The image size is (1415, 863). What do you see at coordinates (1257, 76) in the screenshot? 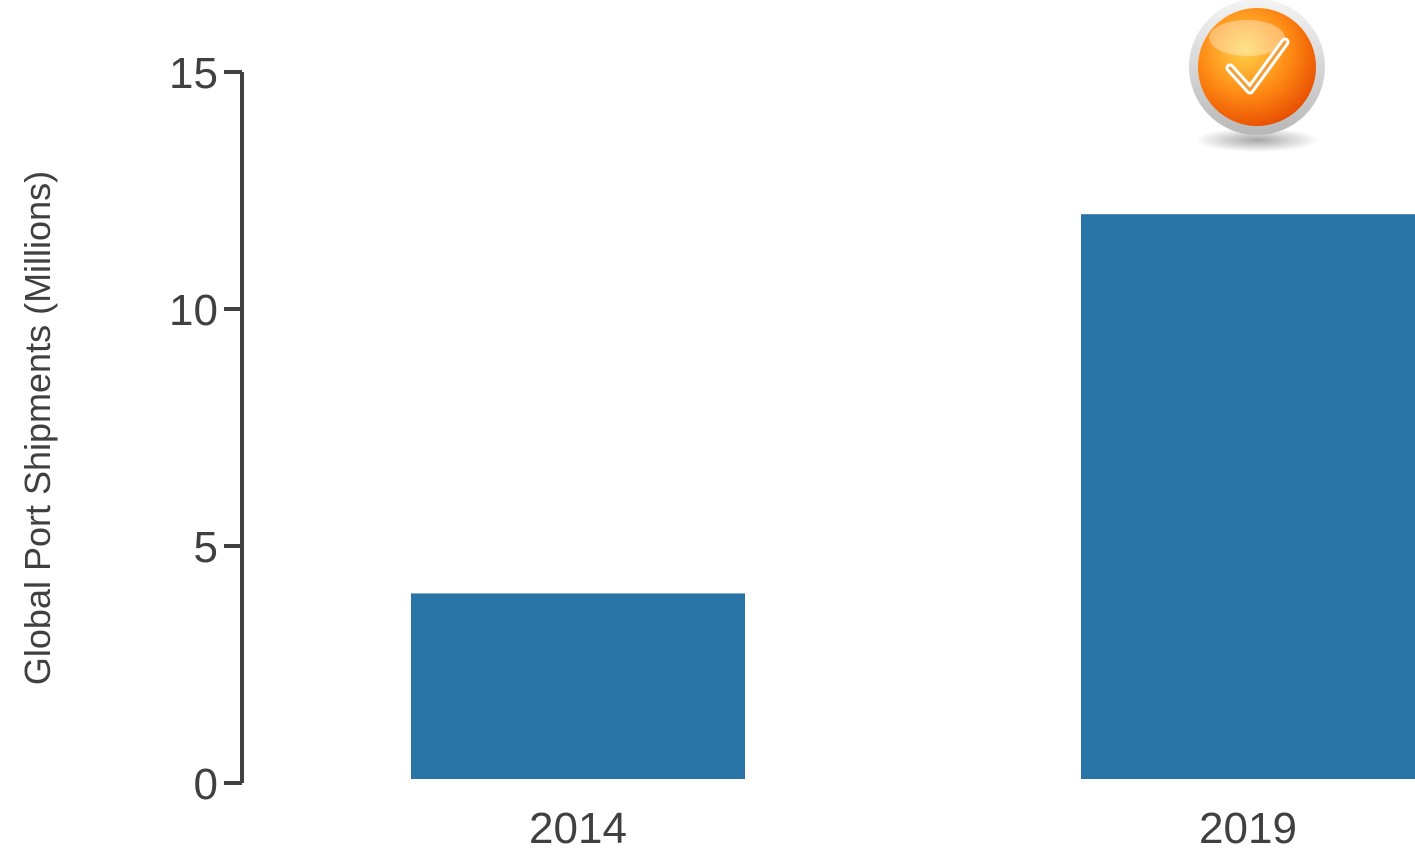
I see `orange-checkmark-icon` at bounding box center [1257, 76].